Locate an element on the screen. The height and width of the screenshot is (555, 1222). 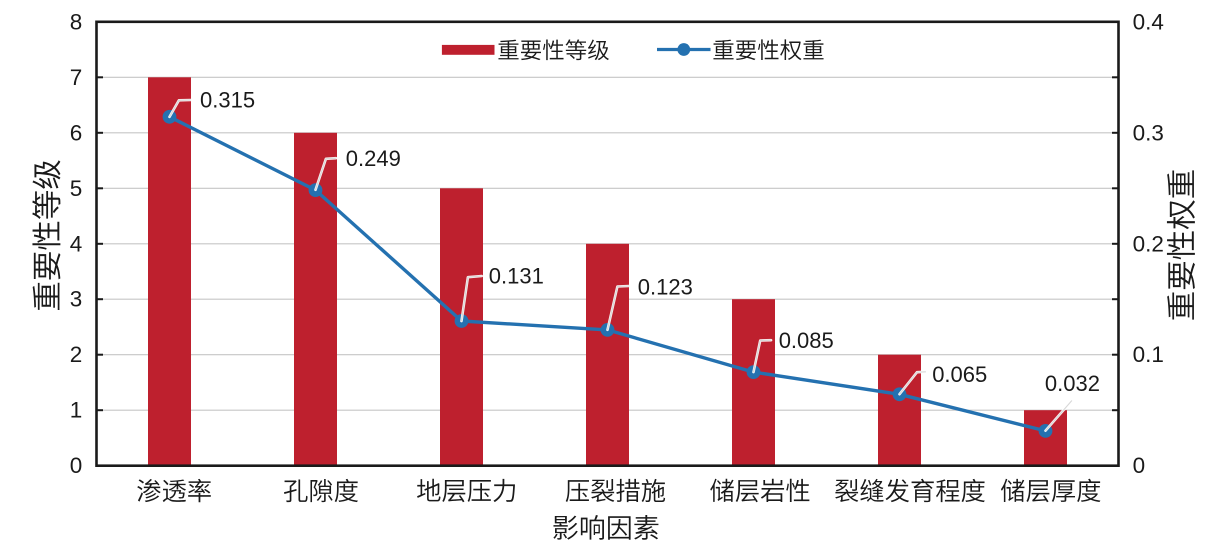
svg-text: 0.4 is located at coordinates (1148, 21).